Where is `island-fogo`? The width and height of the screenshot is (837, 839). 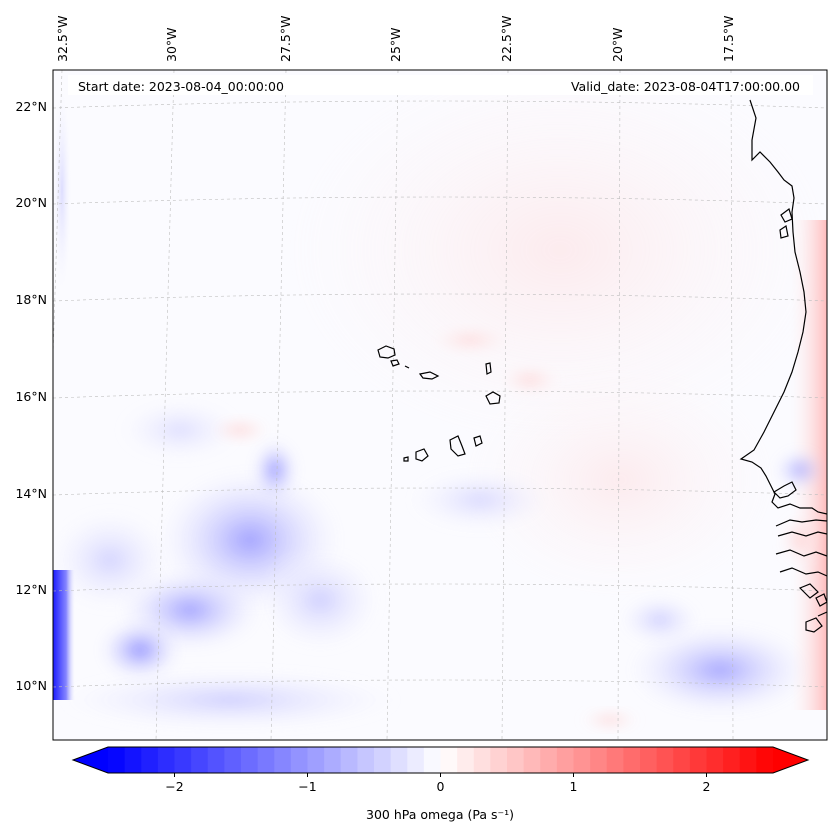 island-fogo is located at coordinates (422, 455).